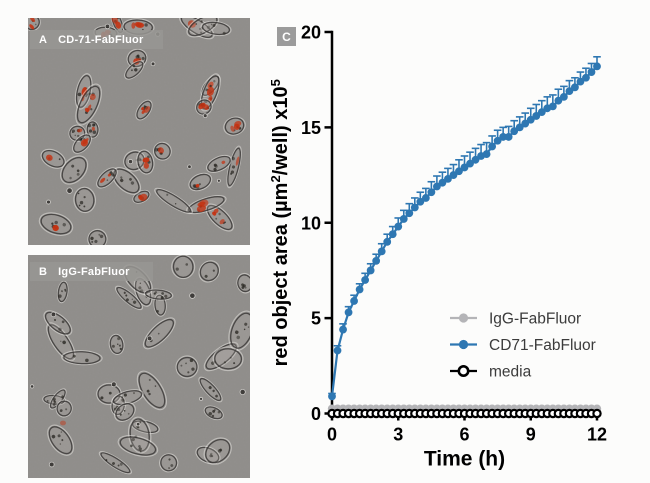 The height and width of the screenshot is (483, 650). What do you see at coordinates (510, 372) in the screenshot?
I see `legend-label: media` at bounding box center [510, 372].